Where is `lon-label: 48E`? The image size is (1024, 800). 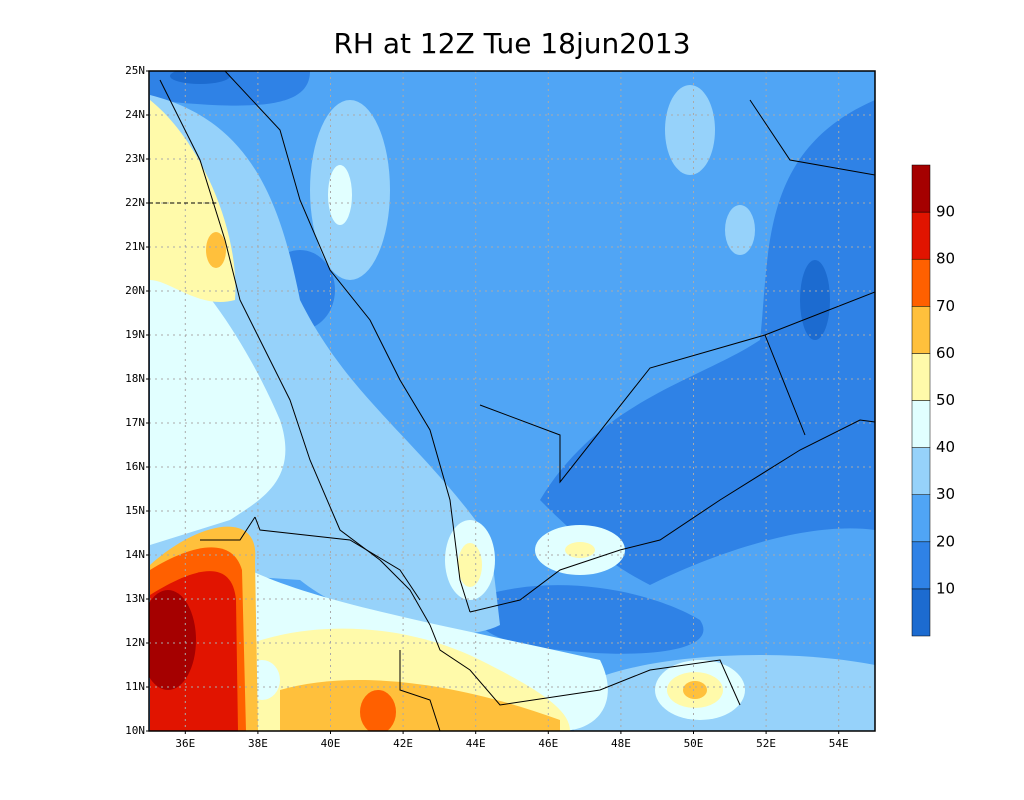 lon-label: 48E is located at coordinates (621, 743).